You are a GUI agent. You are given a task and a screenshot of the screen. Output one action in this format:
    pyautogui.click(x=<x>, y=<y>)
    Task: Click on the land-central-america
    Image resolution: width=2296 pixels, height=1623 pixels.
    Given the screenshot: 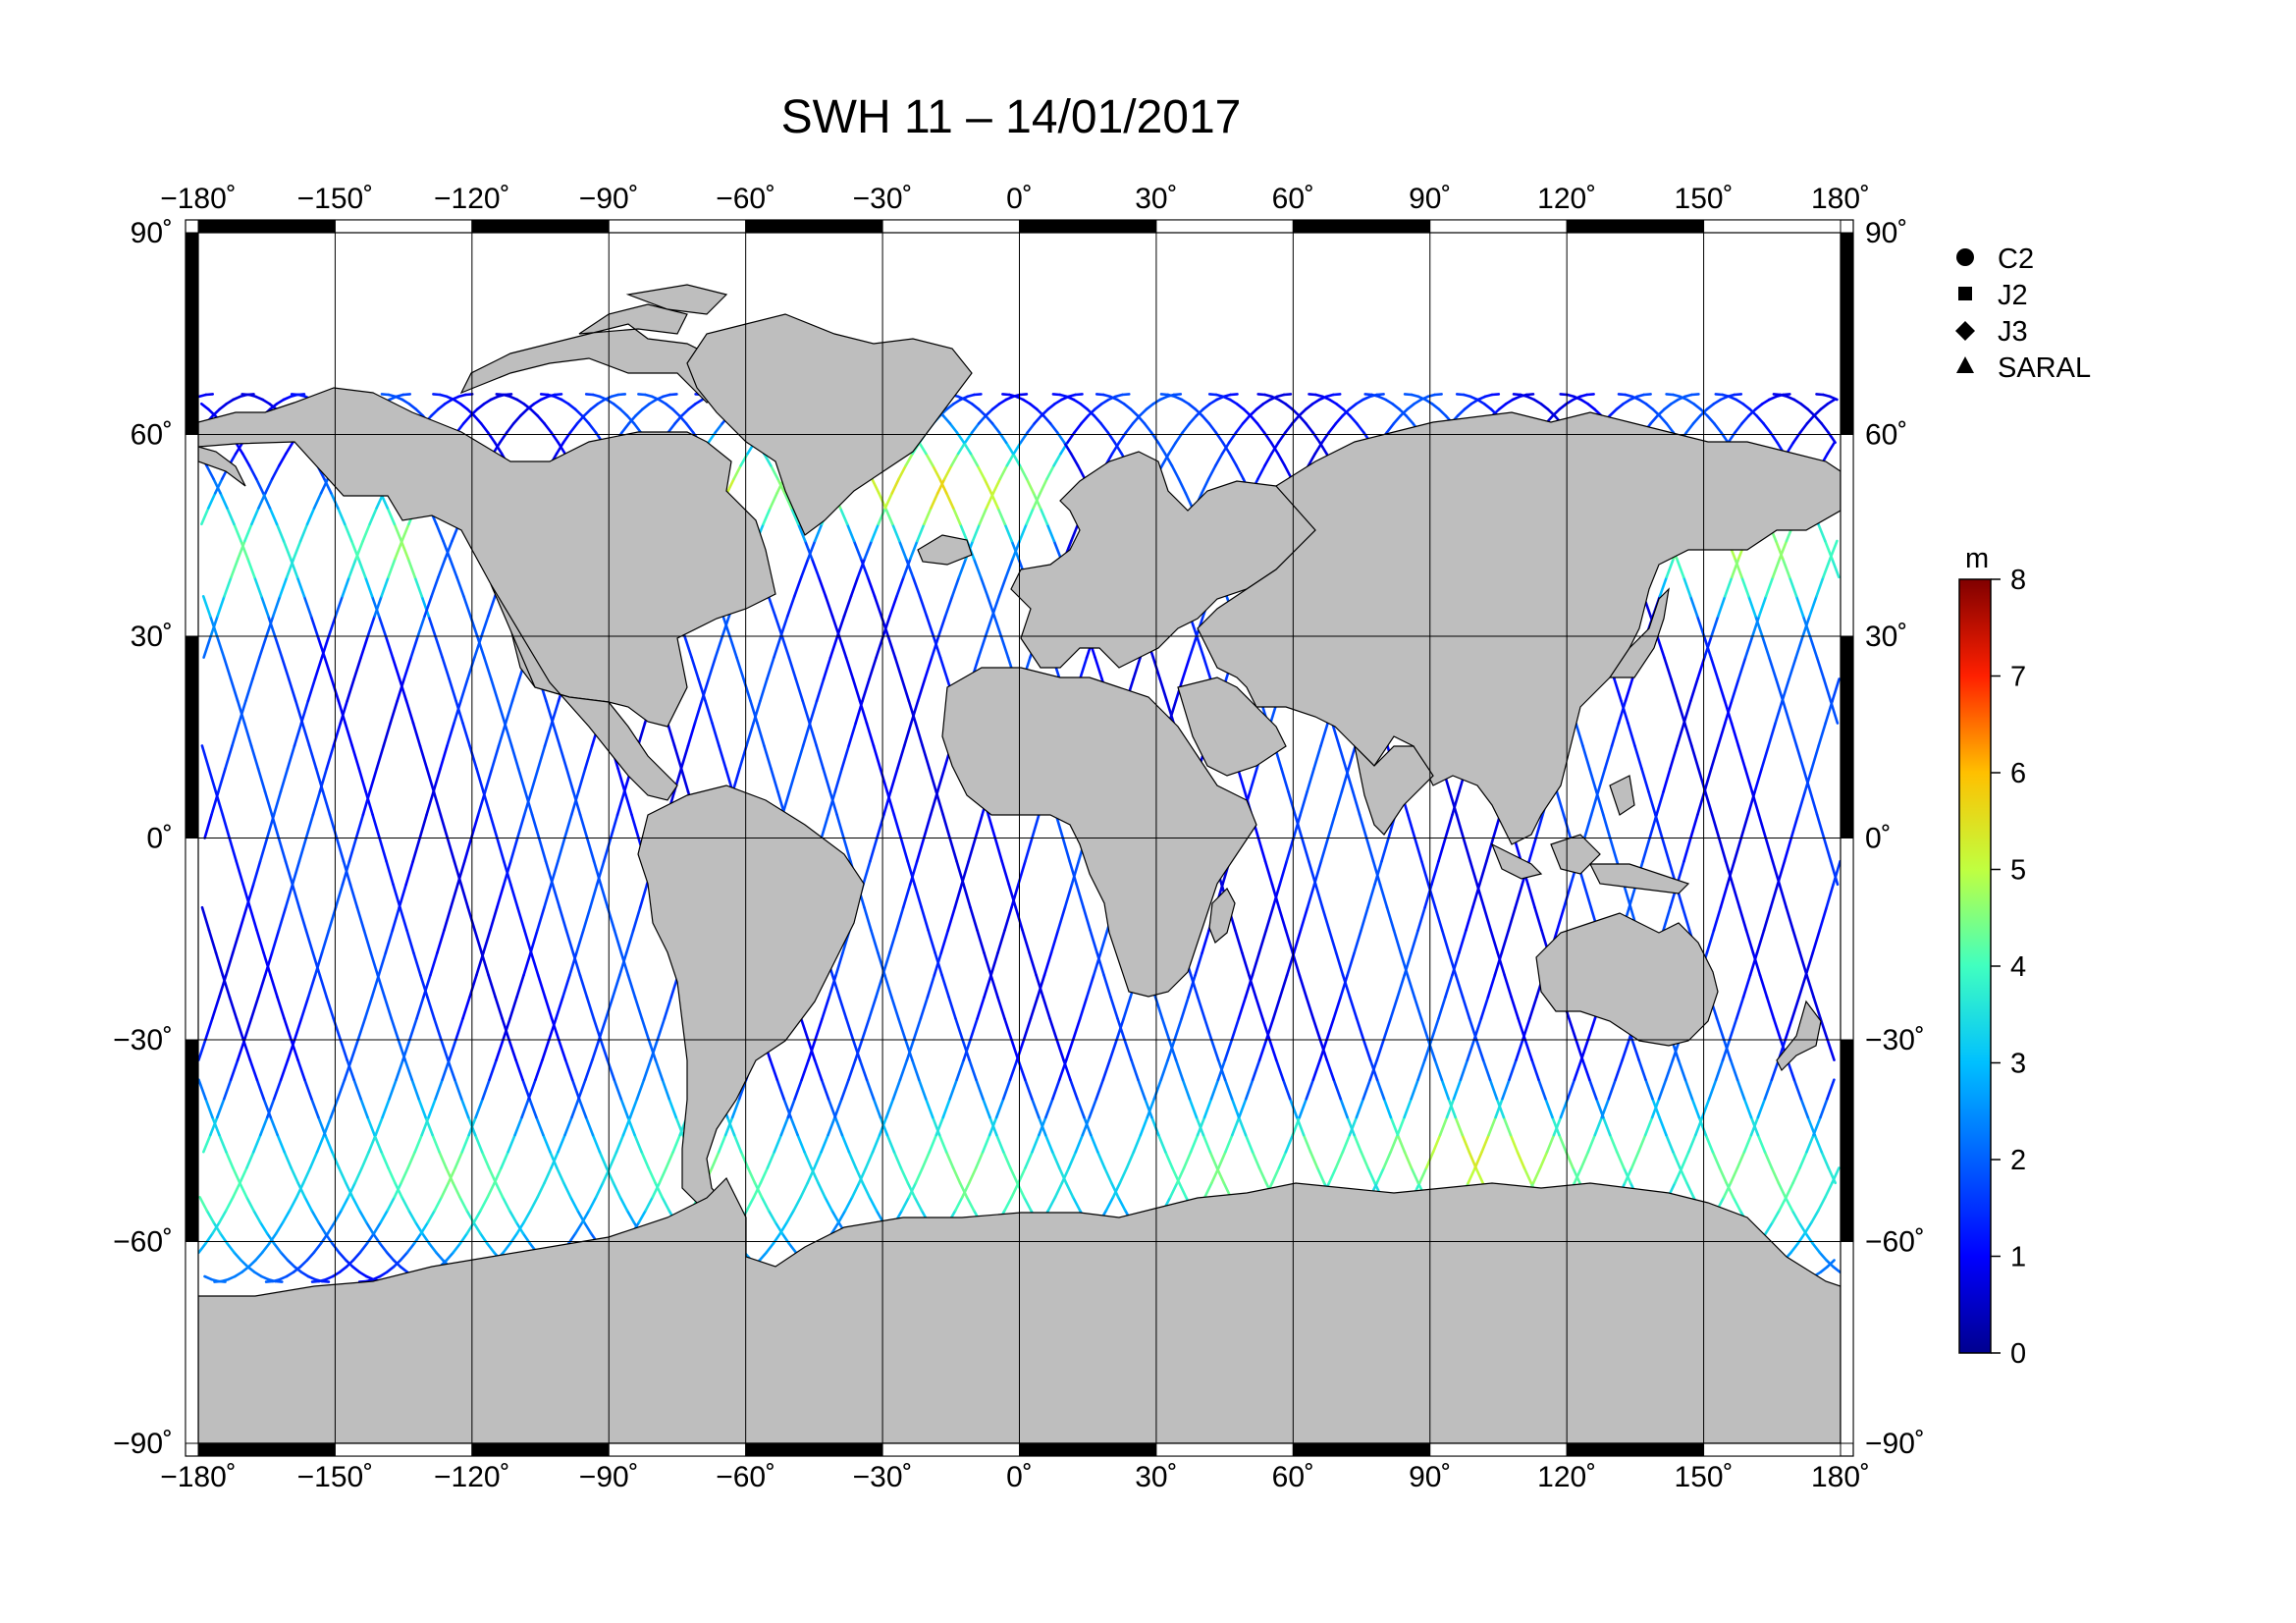 What is the action you would take?
    pyautogui.click(x=584, y=692)
    